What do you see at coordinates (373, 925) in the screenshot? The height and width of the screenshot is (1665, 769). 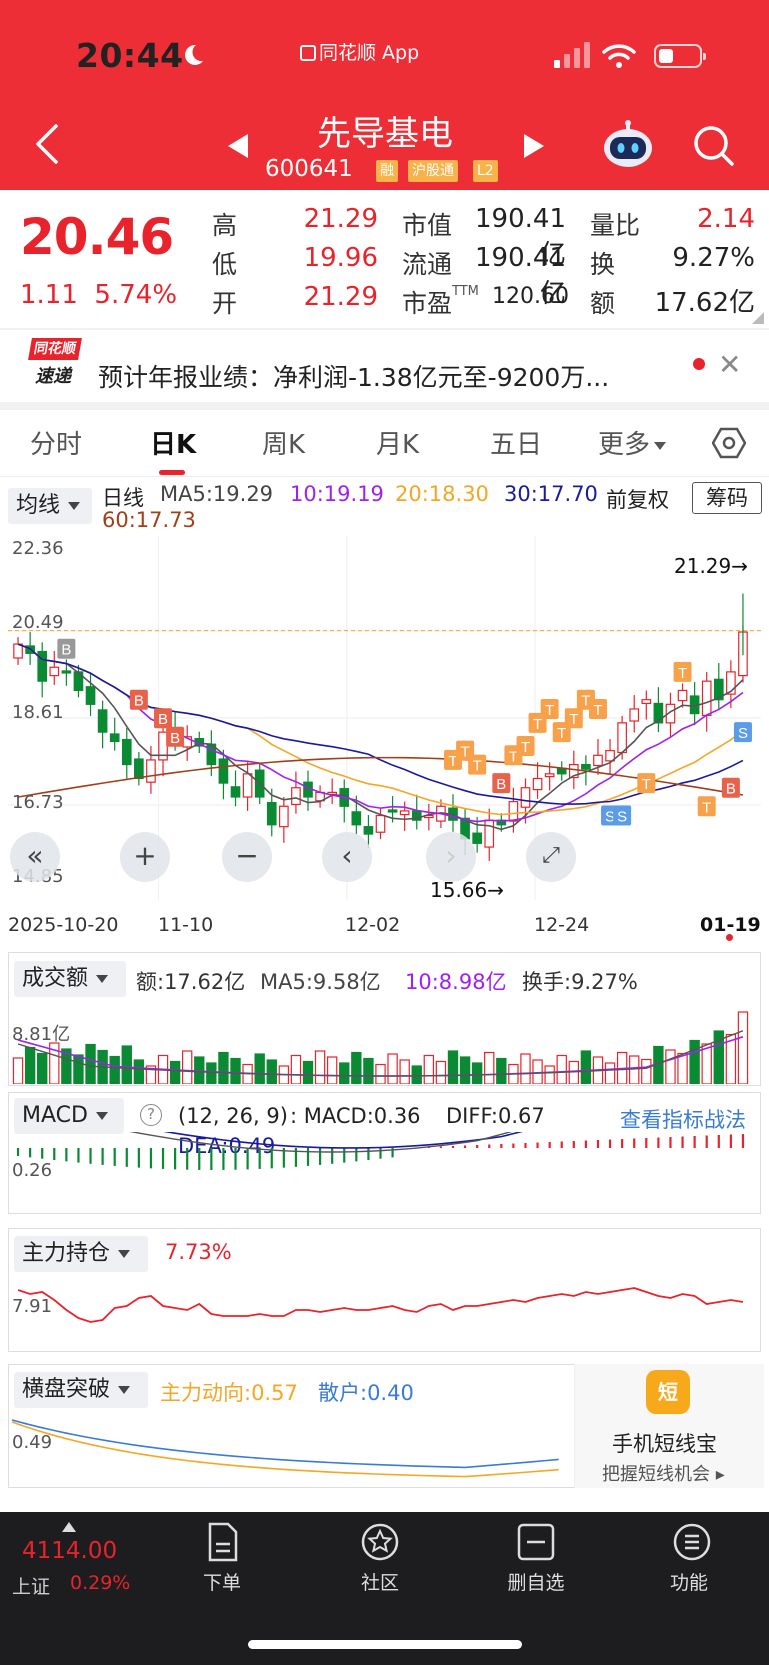 I see `x-label-3: 12-02` at bounding box center [373, 925].